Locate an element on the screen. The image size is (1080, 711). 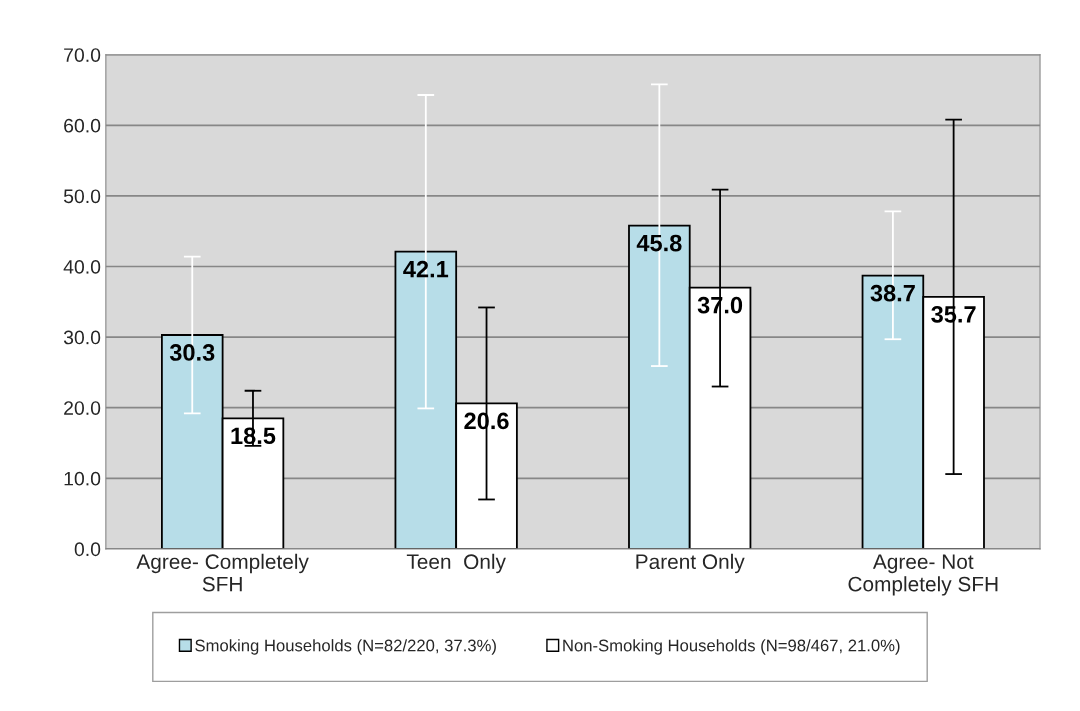
legend-label: Non-Smoking Households (N=98/467, 21.0%) is located at coordinates (731, 647).